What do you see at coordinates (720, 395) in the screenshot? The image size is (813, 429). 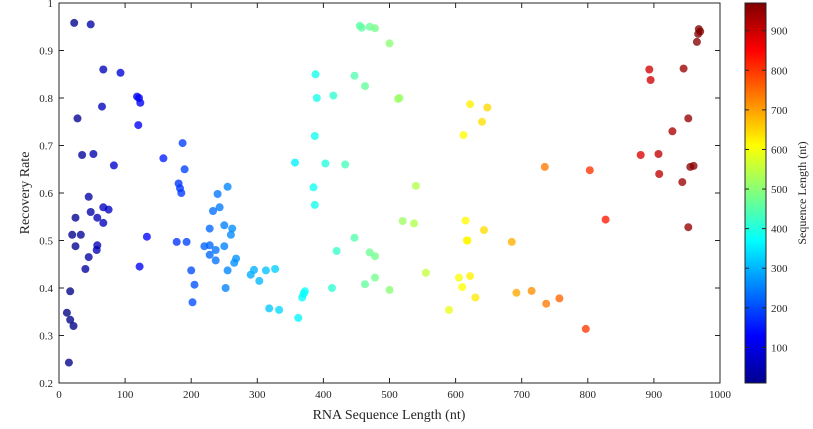 I see `x-tick-label: 1000` at bounding box center [720, 395].